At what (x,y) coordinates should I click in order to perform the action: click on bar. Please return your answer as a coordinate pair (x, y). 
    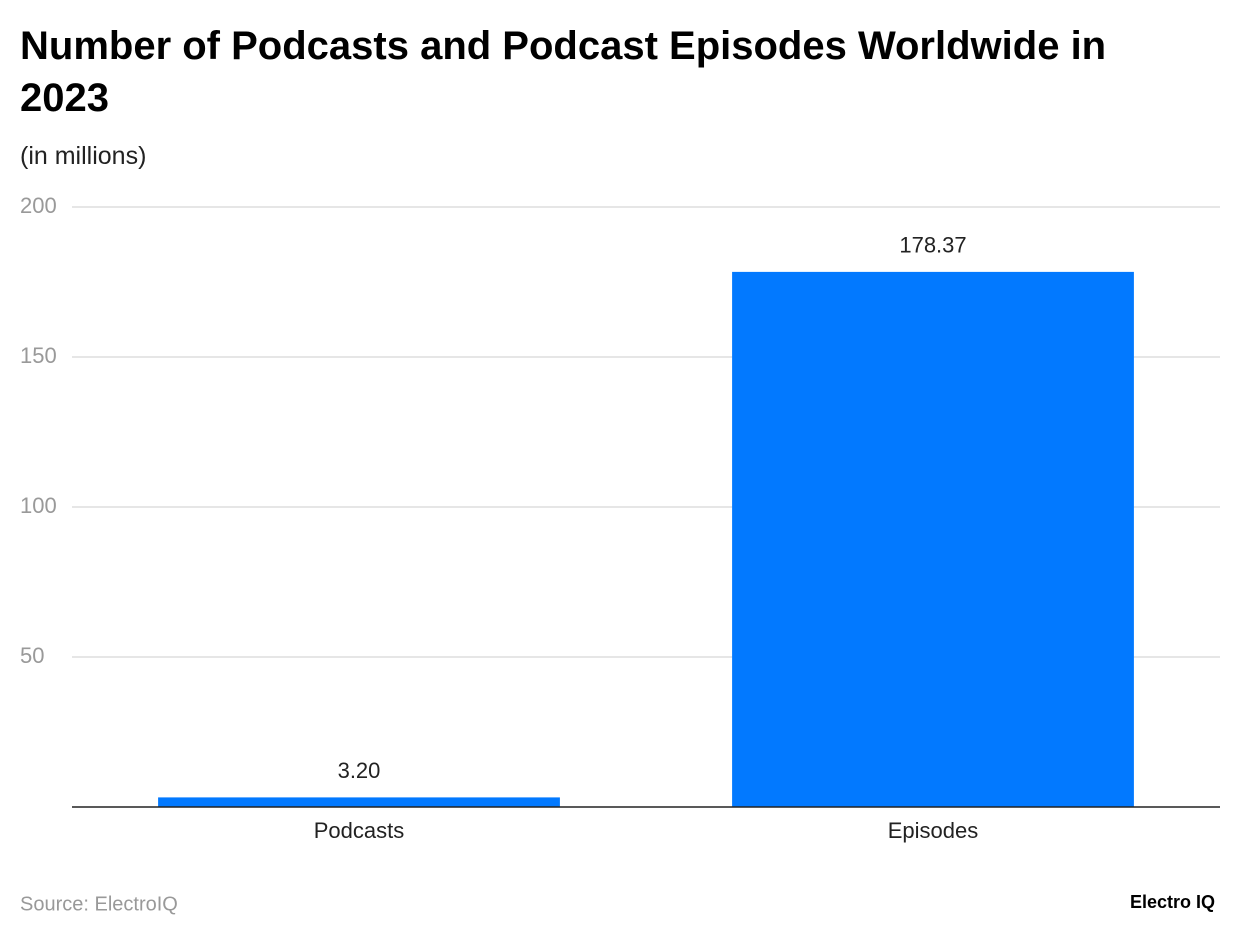
    Looking at the image, I should click on (359, 802).